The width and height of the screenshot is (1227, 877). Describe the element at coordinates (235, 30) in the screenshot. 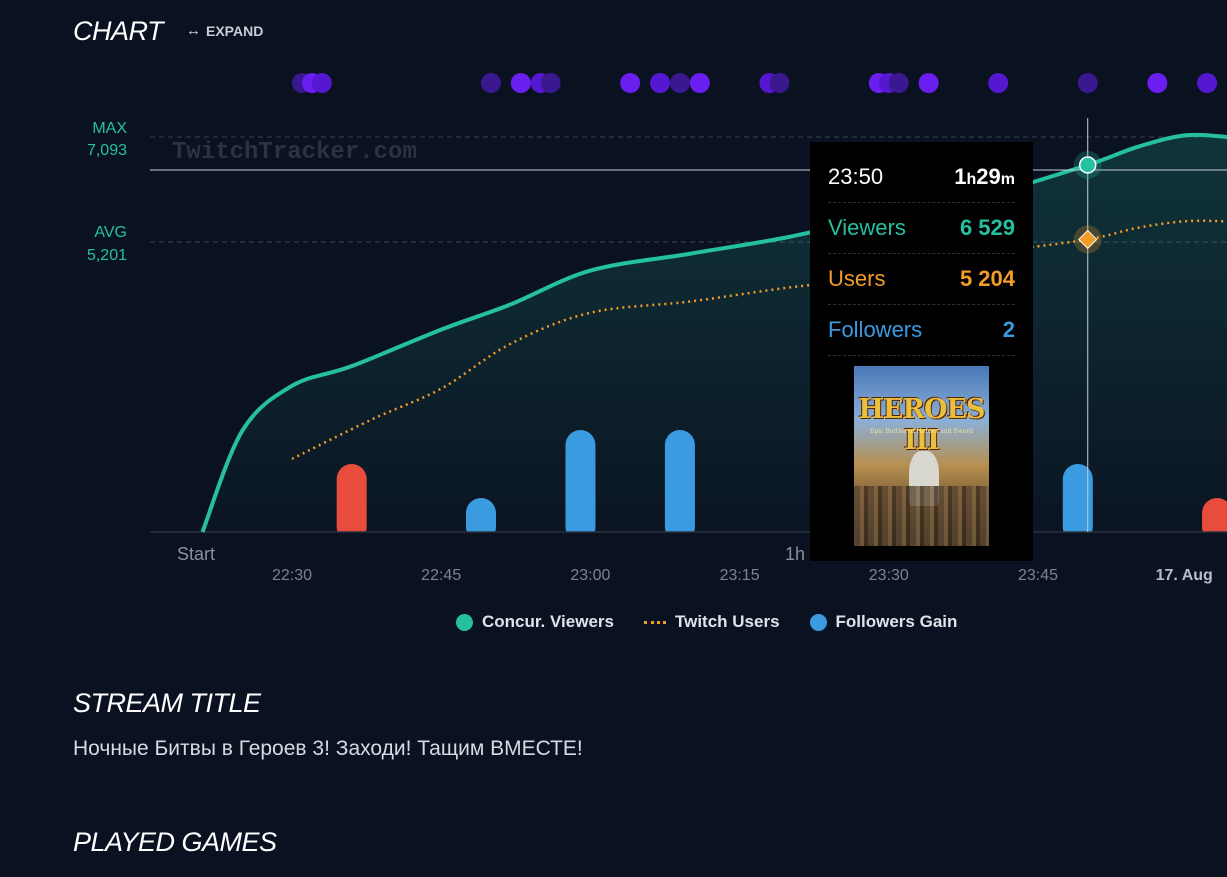

I see `expand-label: EXPAND` at that location.